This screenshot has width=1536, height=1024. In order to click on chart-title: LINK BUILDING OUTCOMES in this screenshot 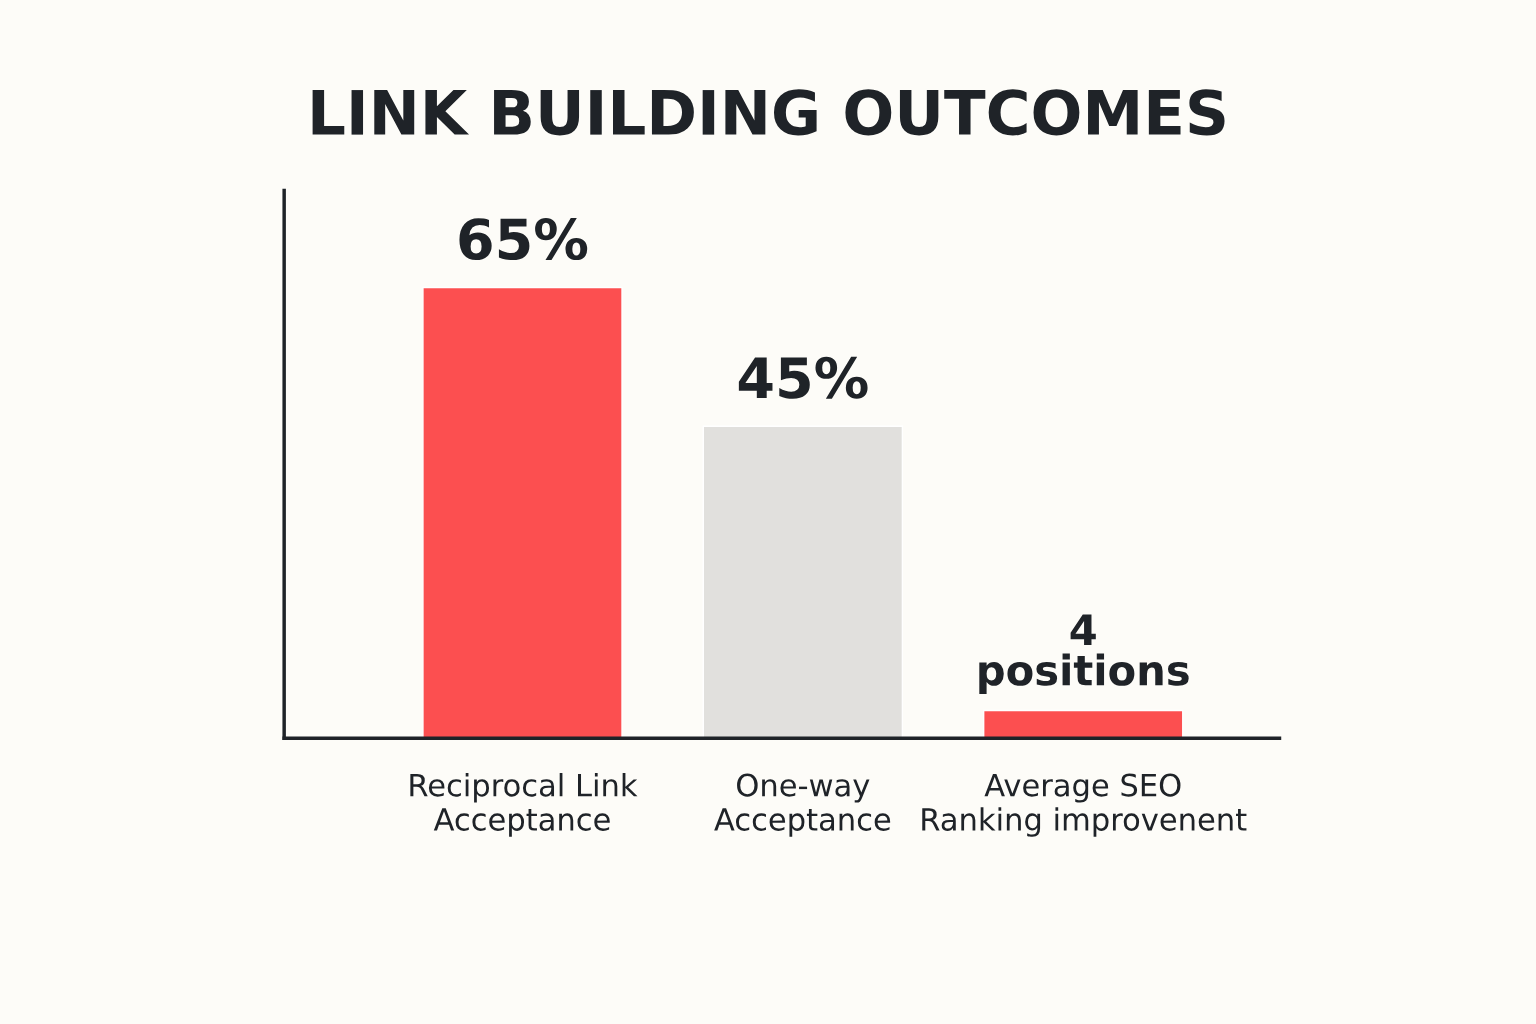, I will do `click(768, 112)`.